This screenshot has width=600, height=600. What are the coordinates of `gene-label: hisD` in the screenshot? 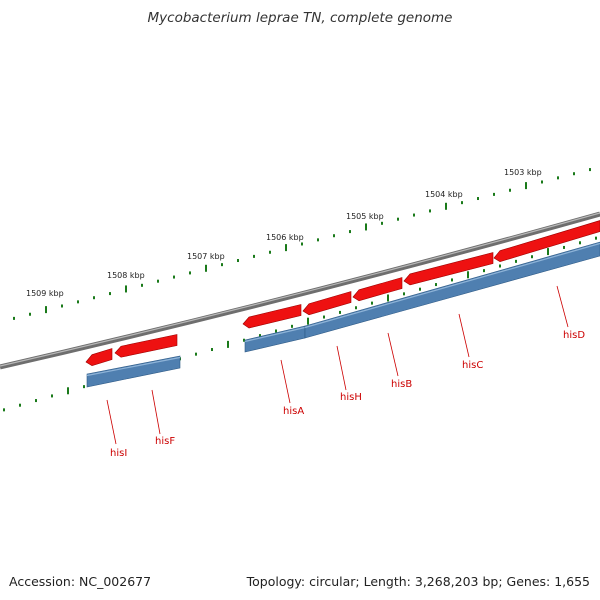 It's located at (574, 335).